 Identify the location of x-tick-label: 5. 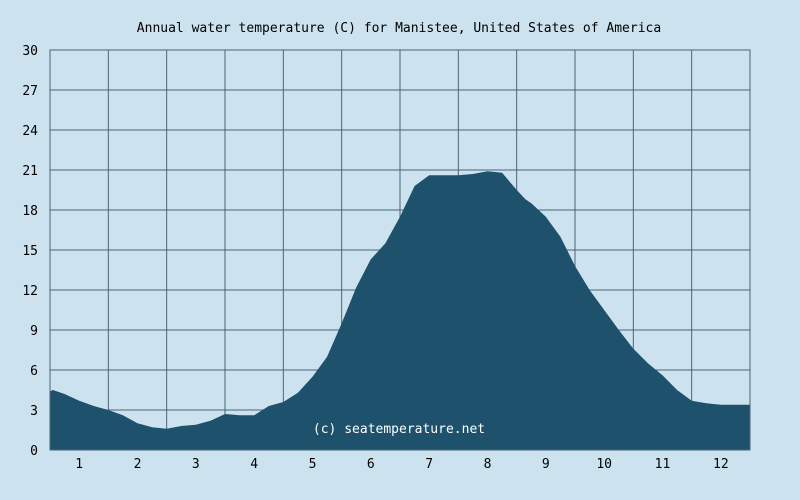
(313, 464).